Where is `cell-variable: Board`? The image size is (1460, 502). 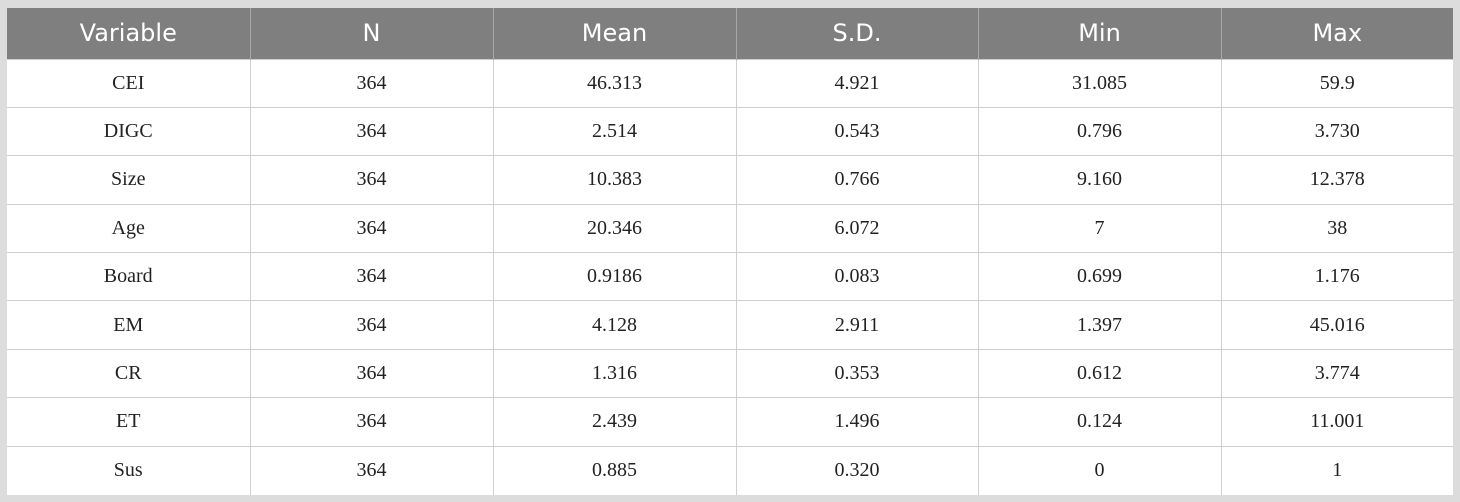
cell-variable: Board is located at coordinates (128, 276).